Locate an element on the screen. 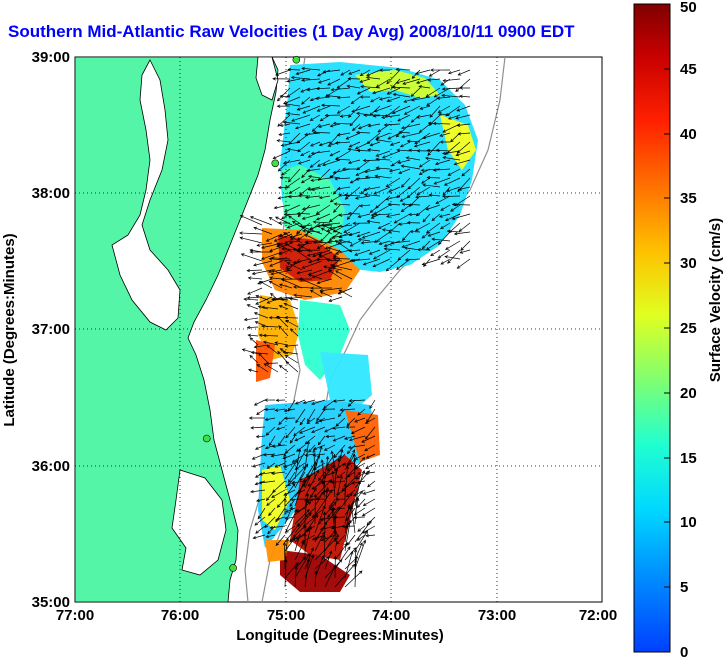 The height and width of the screenshot is (659, 724). colorbar-tick-label: 40 is located at coordinates (688, 134).